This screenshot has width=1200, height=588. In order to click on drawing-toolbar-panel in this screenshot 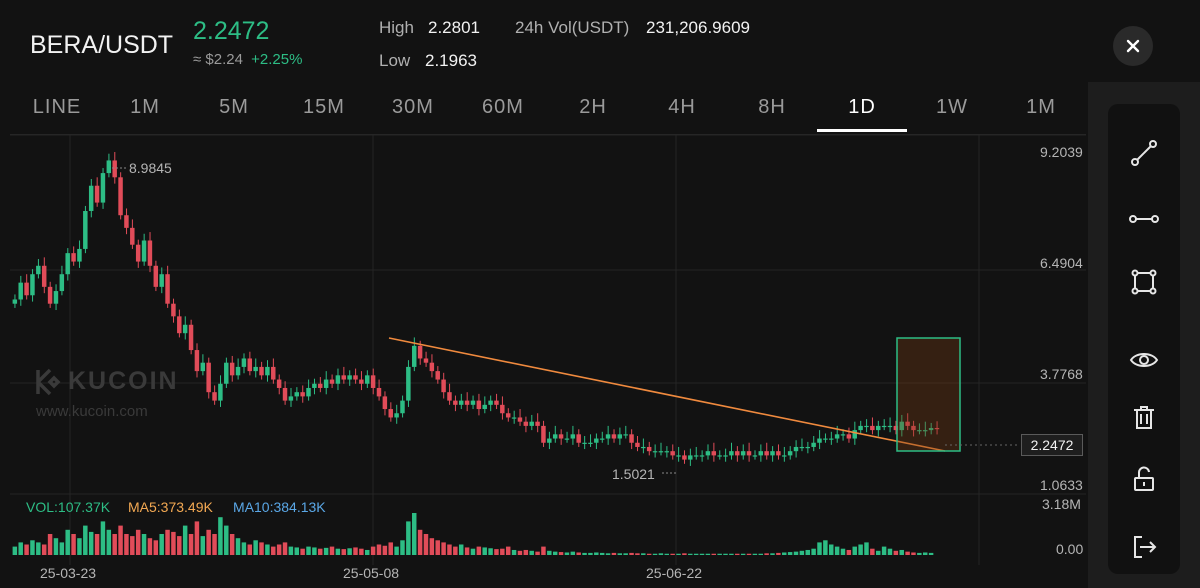, I will do `click(1144, 339)`.